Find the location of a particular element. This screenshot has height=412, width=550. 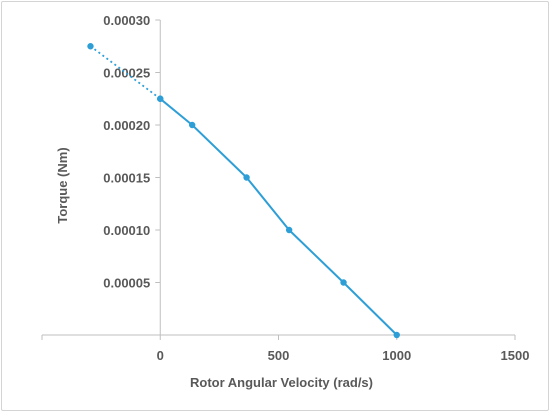

x-tick-label: 1500 is located at coordinates (515, 355).